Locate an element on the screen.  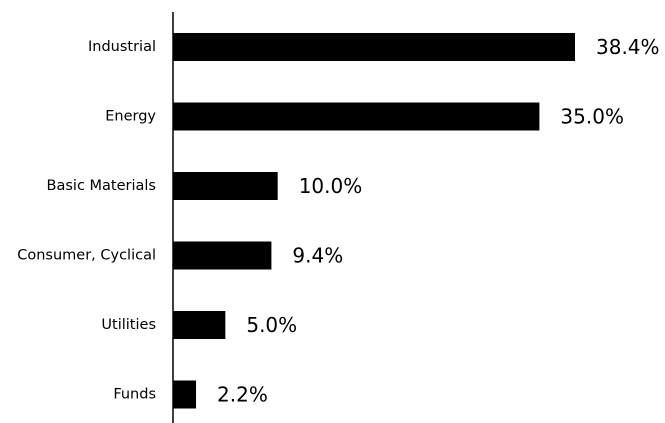
value-label-industrial: 38.4% is located at coordinates (628, 47).